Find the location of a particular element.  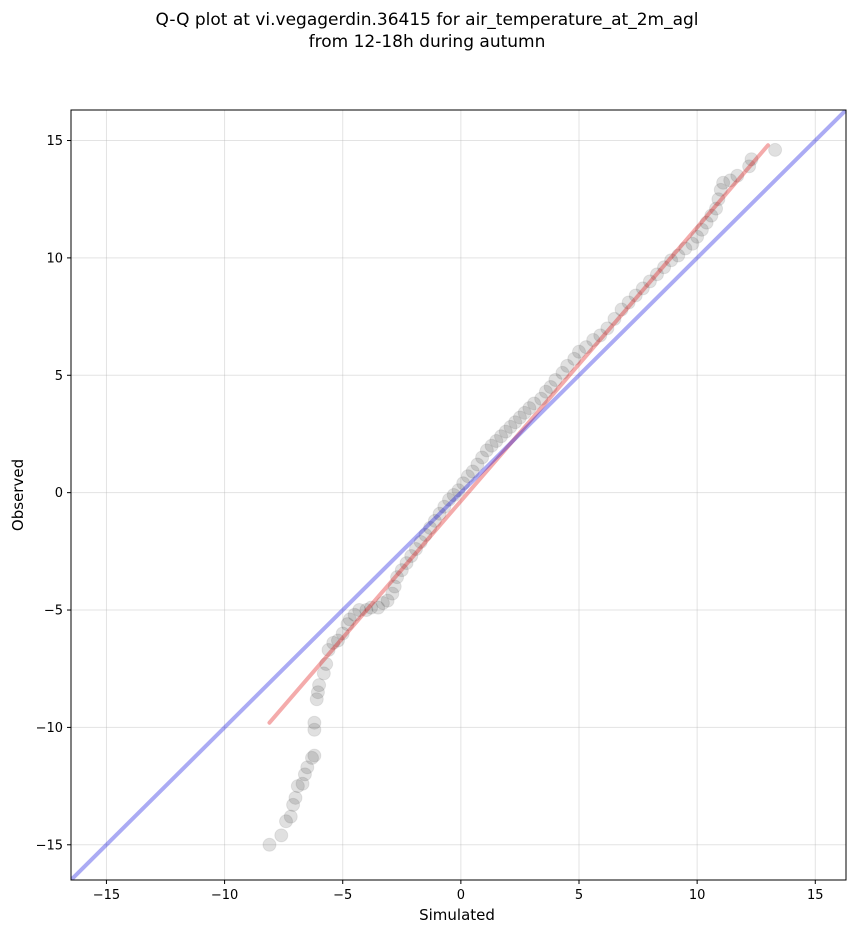

x-tick-label: −15 is located at coordinates (106, 895).